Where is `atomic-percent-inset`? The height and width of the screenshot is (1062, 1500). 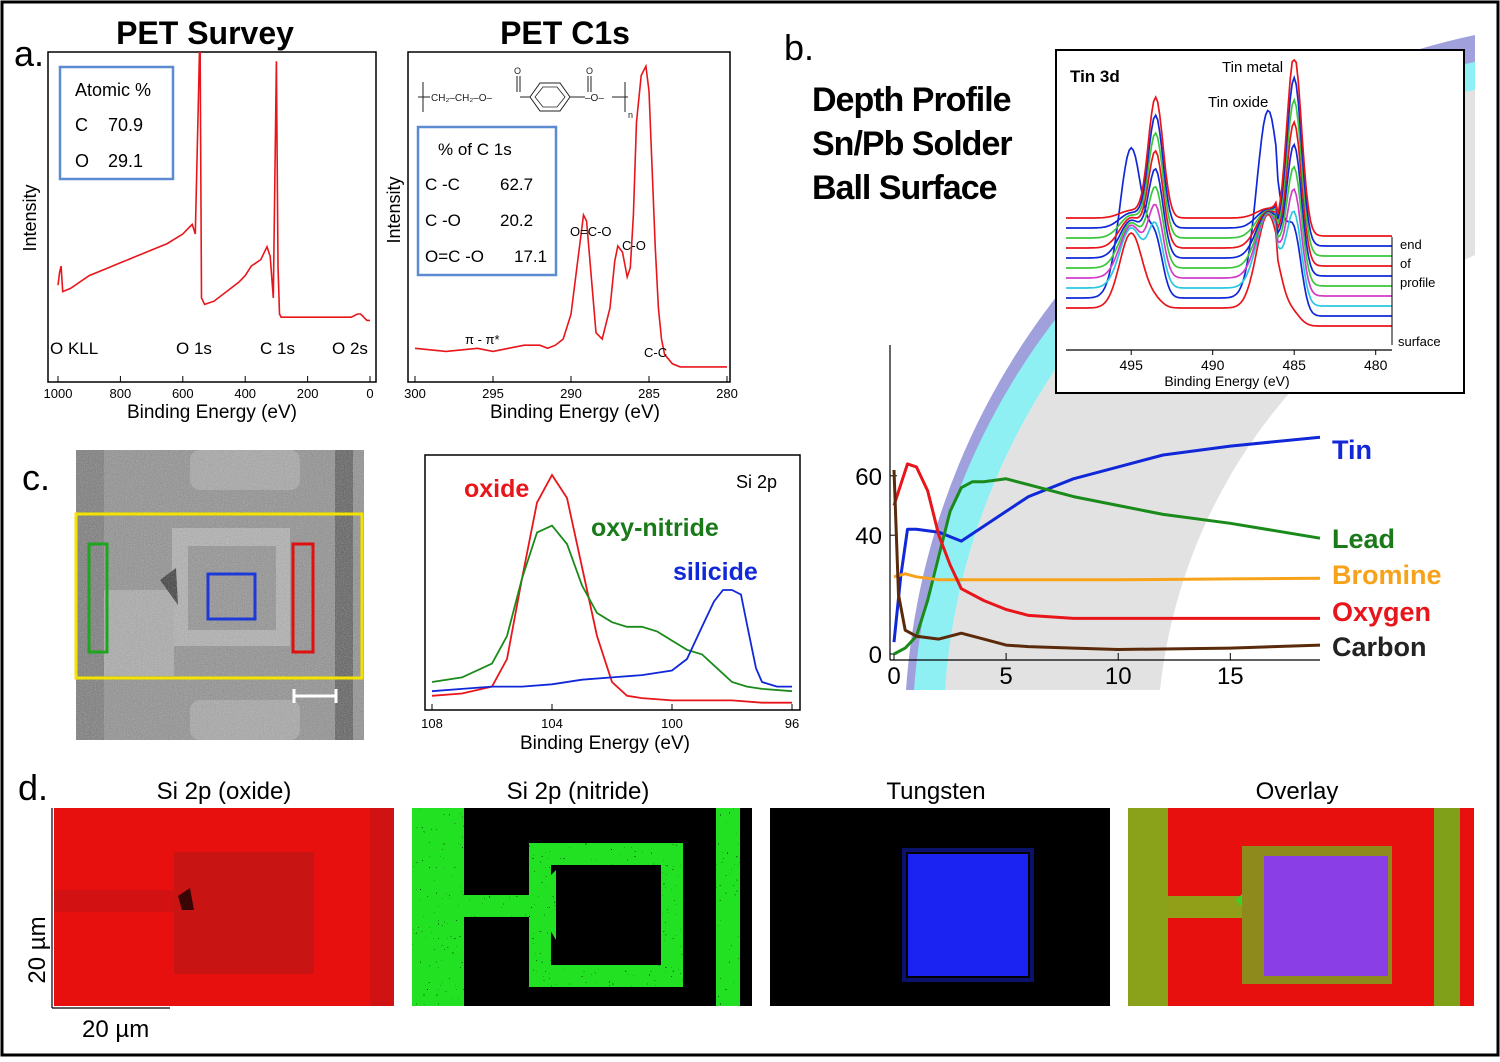
atomic-percent-inset is located at coordinates (116, 123).